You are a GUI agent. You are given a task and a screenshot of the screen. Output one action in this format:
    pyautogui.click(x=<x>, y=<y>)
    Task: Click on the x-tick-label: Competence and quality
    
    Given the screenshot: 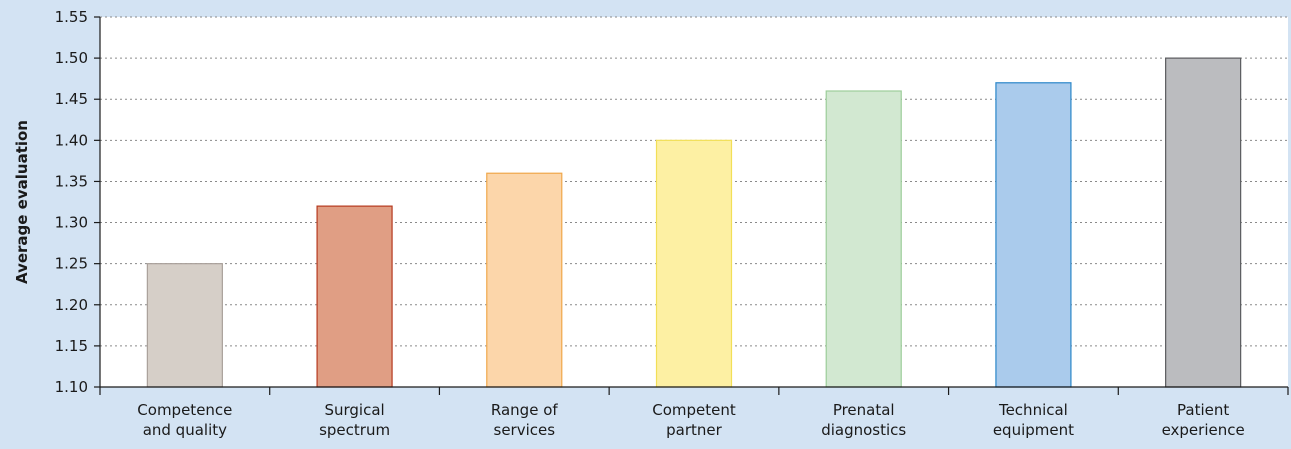 What is the action you would take?
    pyautogui.click(x=184, y=420)
    